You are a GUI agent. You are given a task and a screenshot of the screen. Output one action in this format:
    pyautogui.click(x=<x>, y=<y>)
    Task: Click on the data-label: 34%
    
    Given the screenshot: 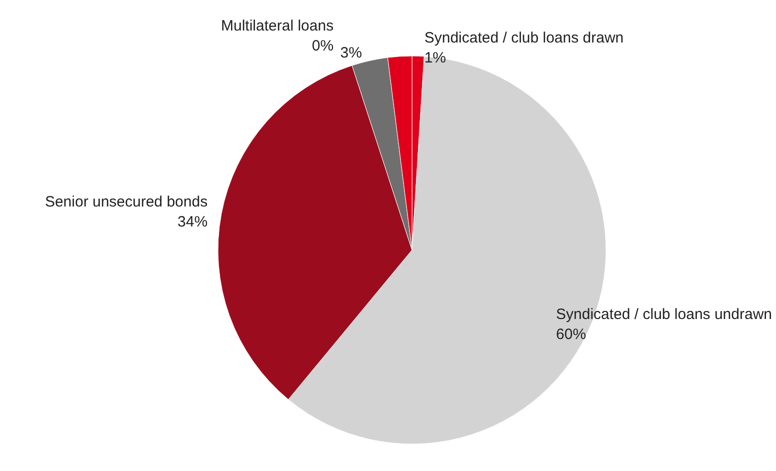 What is the action you would take?
    pyautogui.click(x=193, y=222)
    